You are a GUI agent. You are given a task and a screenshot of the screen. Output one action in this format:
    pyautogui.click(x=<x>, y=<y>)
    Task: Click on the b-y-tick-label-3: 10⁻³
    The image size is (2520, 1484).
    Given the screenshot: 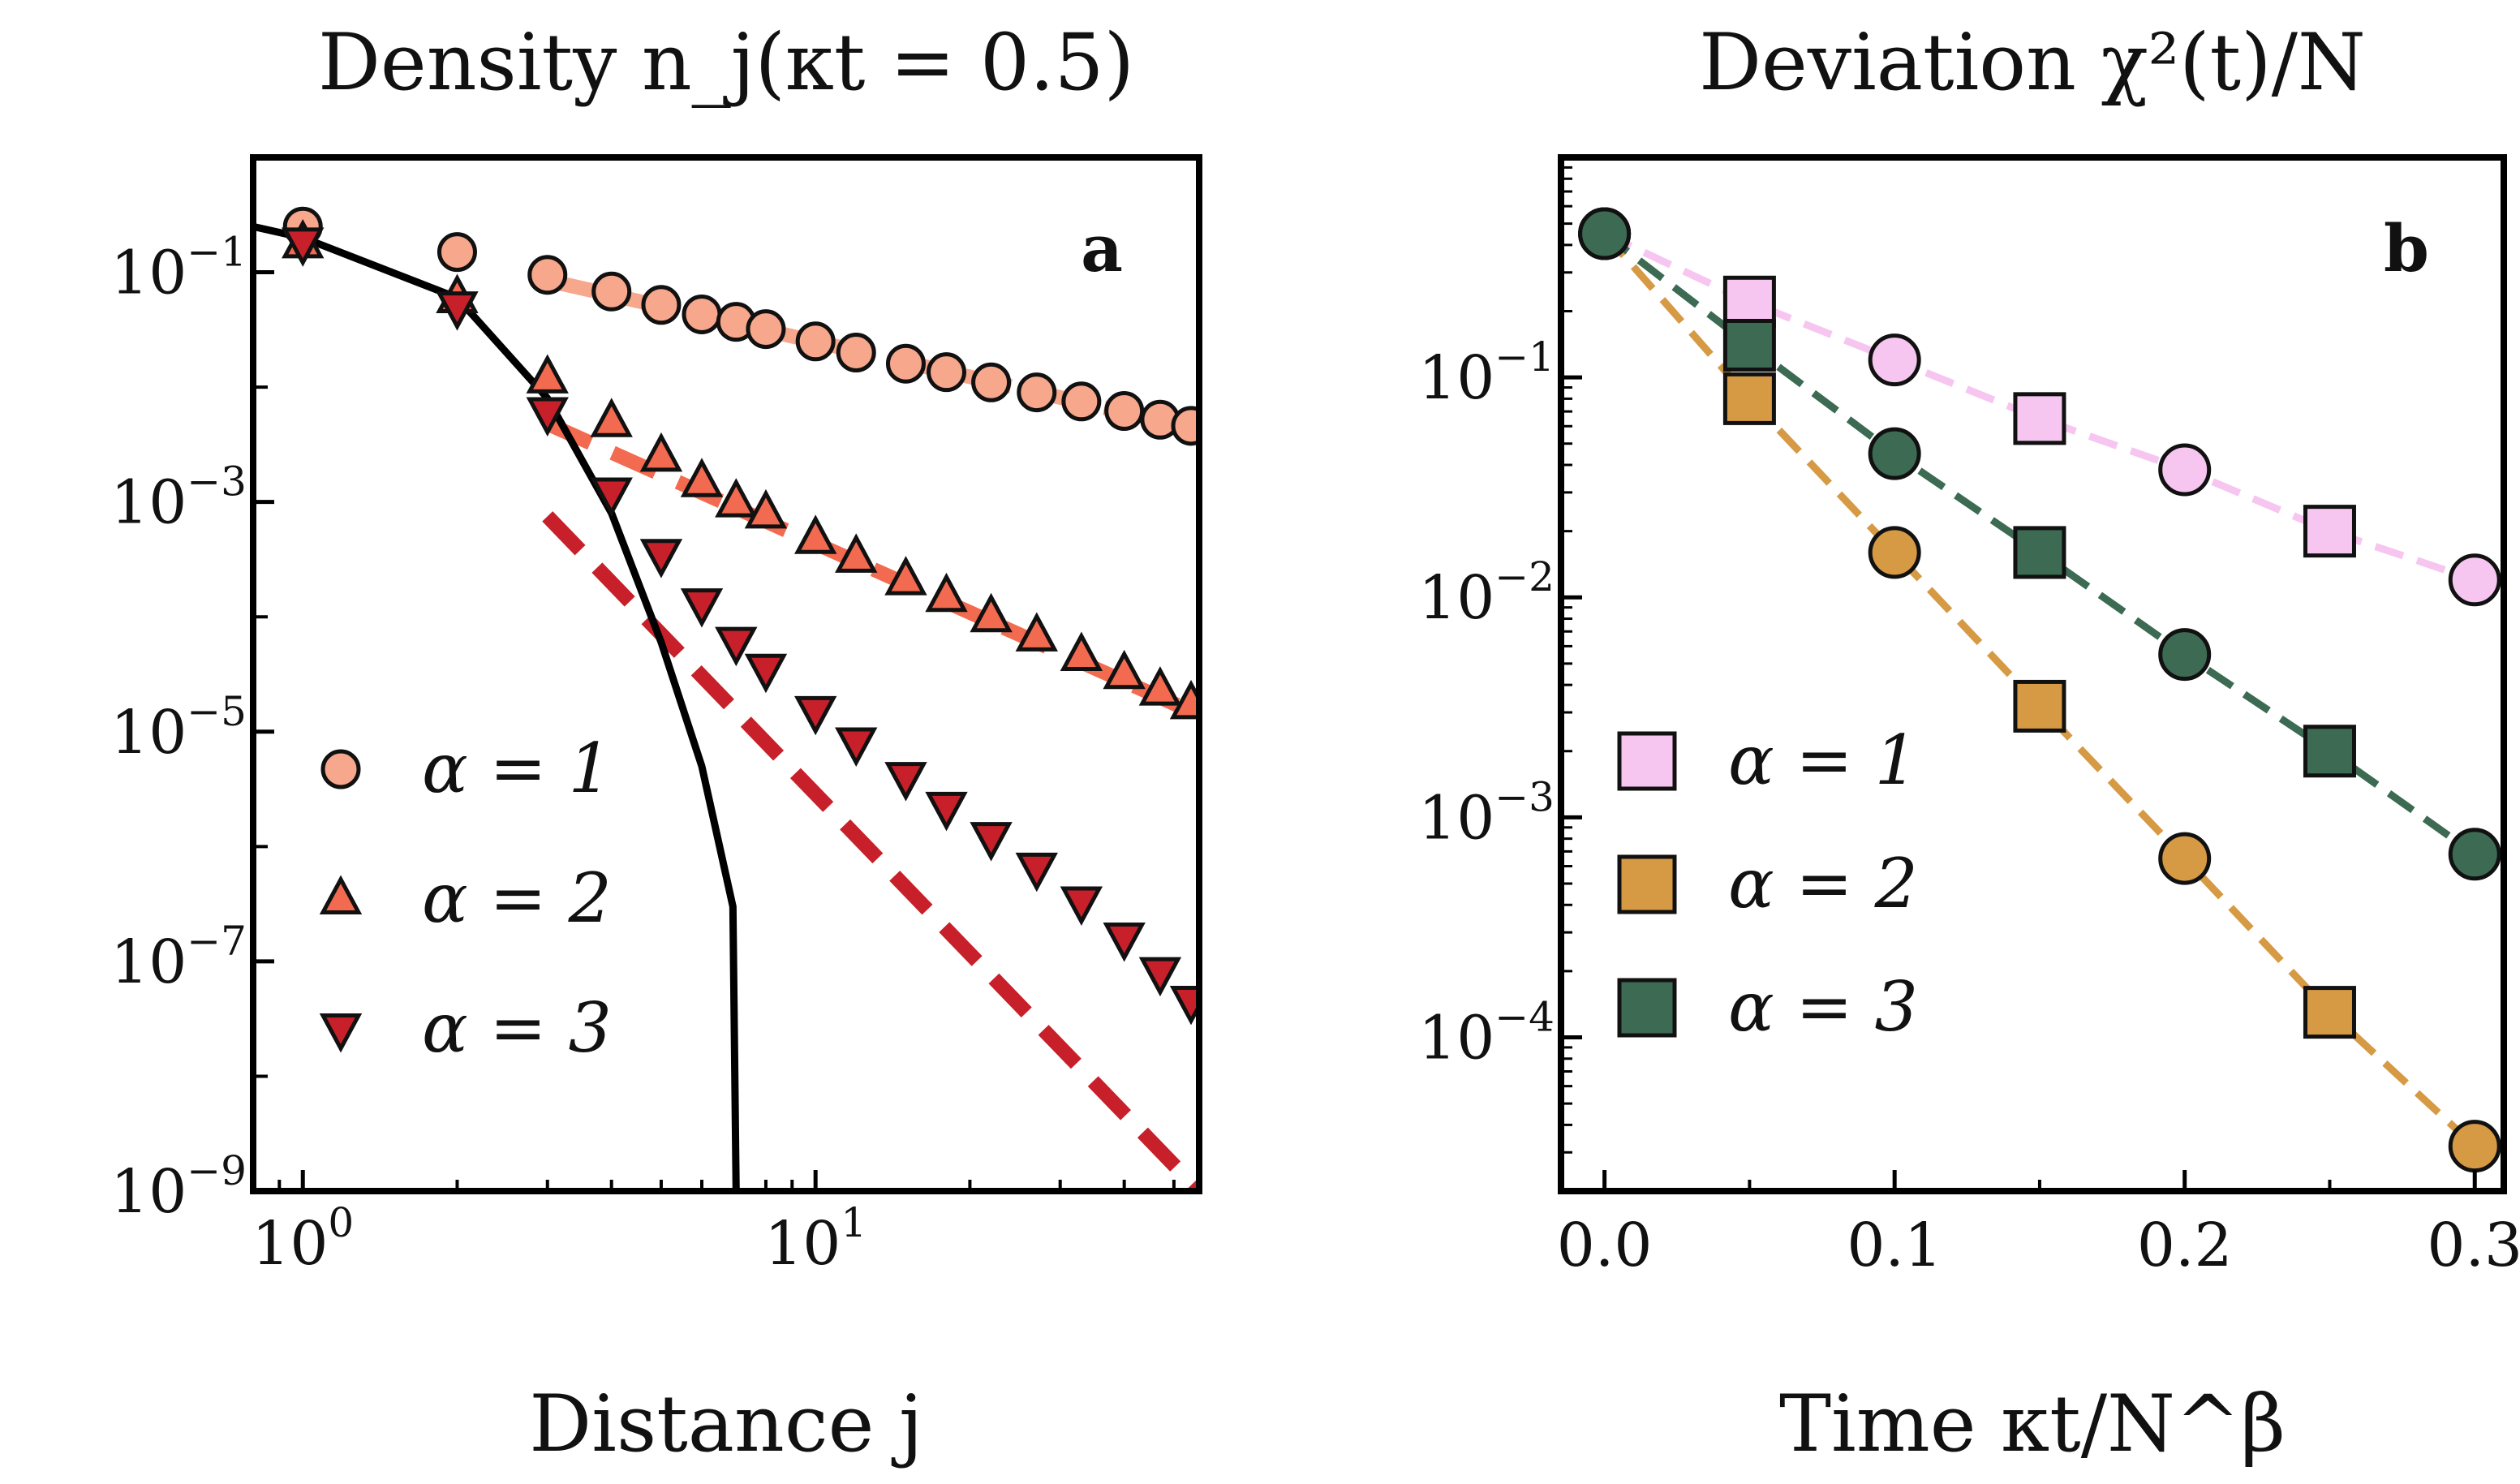 What is the action you would take?
    pyautogui.click(x=1486, y=813)
    